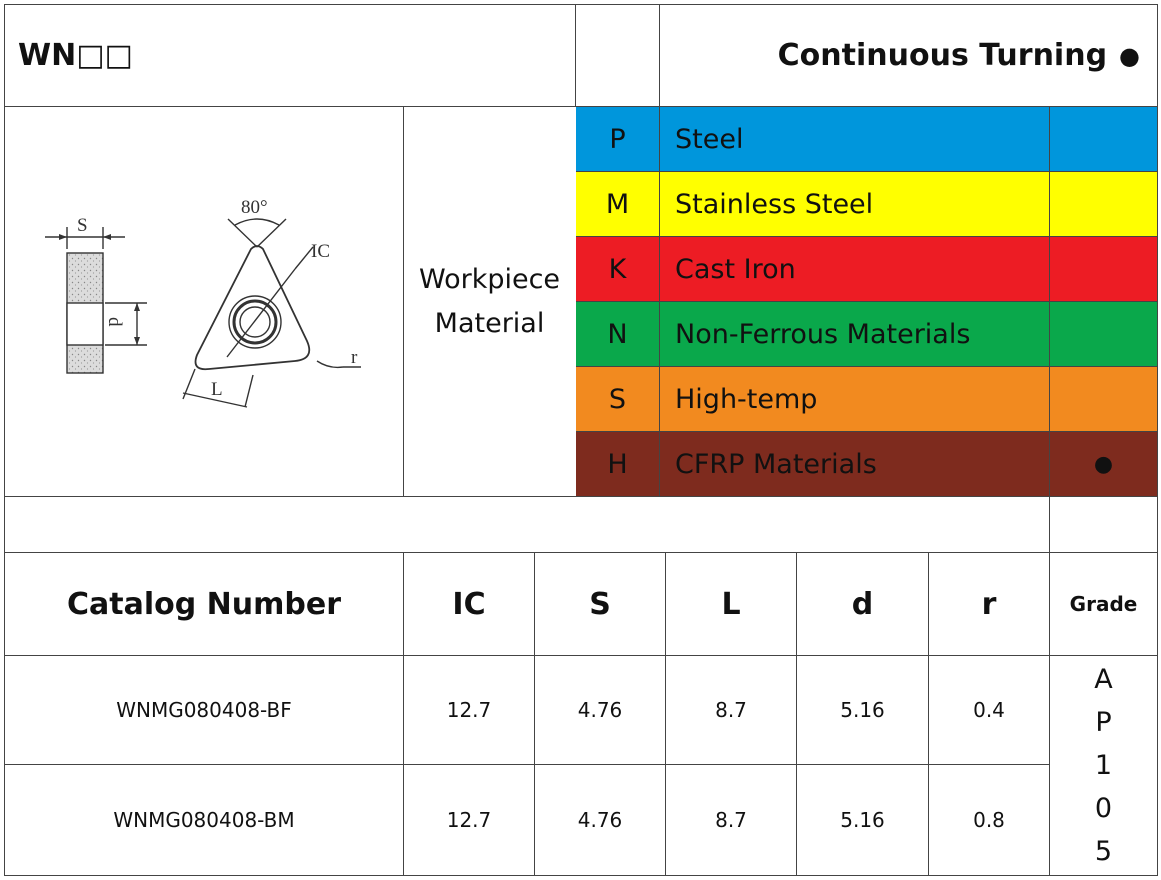 The height and width of the screenshot is (880, 1161). I want to click on material-row-s: S High-temp, so click(866, 399).